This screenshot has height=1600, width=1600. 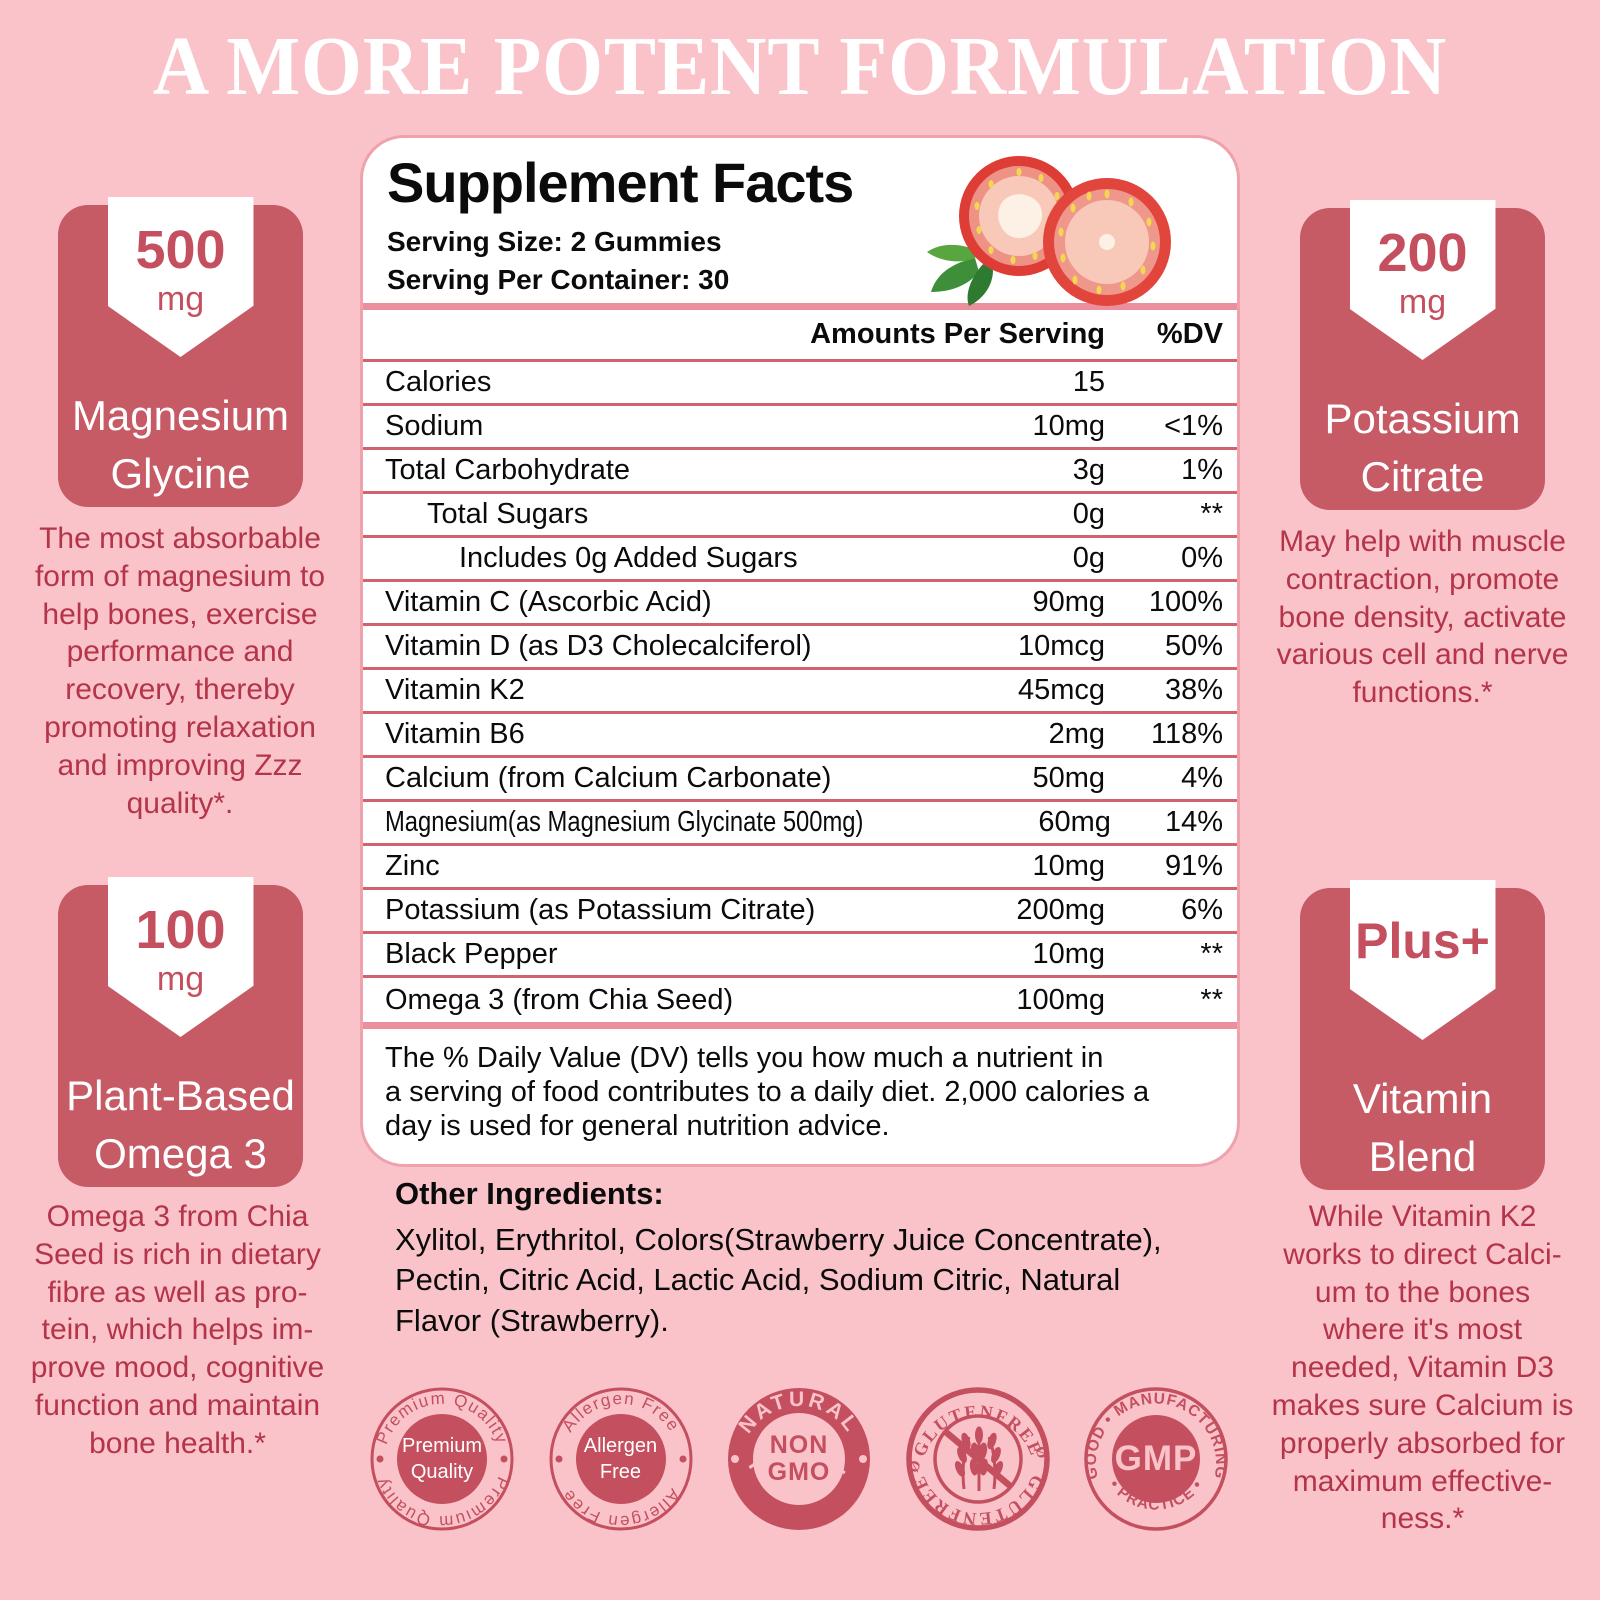 I want to click on premium-quality-seal: Premium Quality Premium Quality, so click(x=442, y=1459).